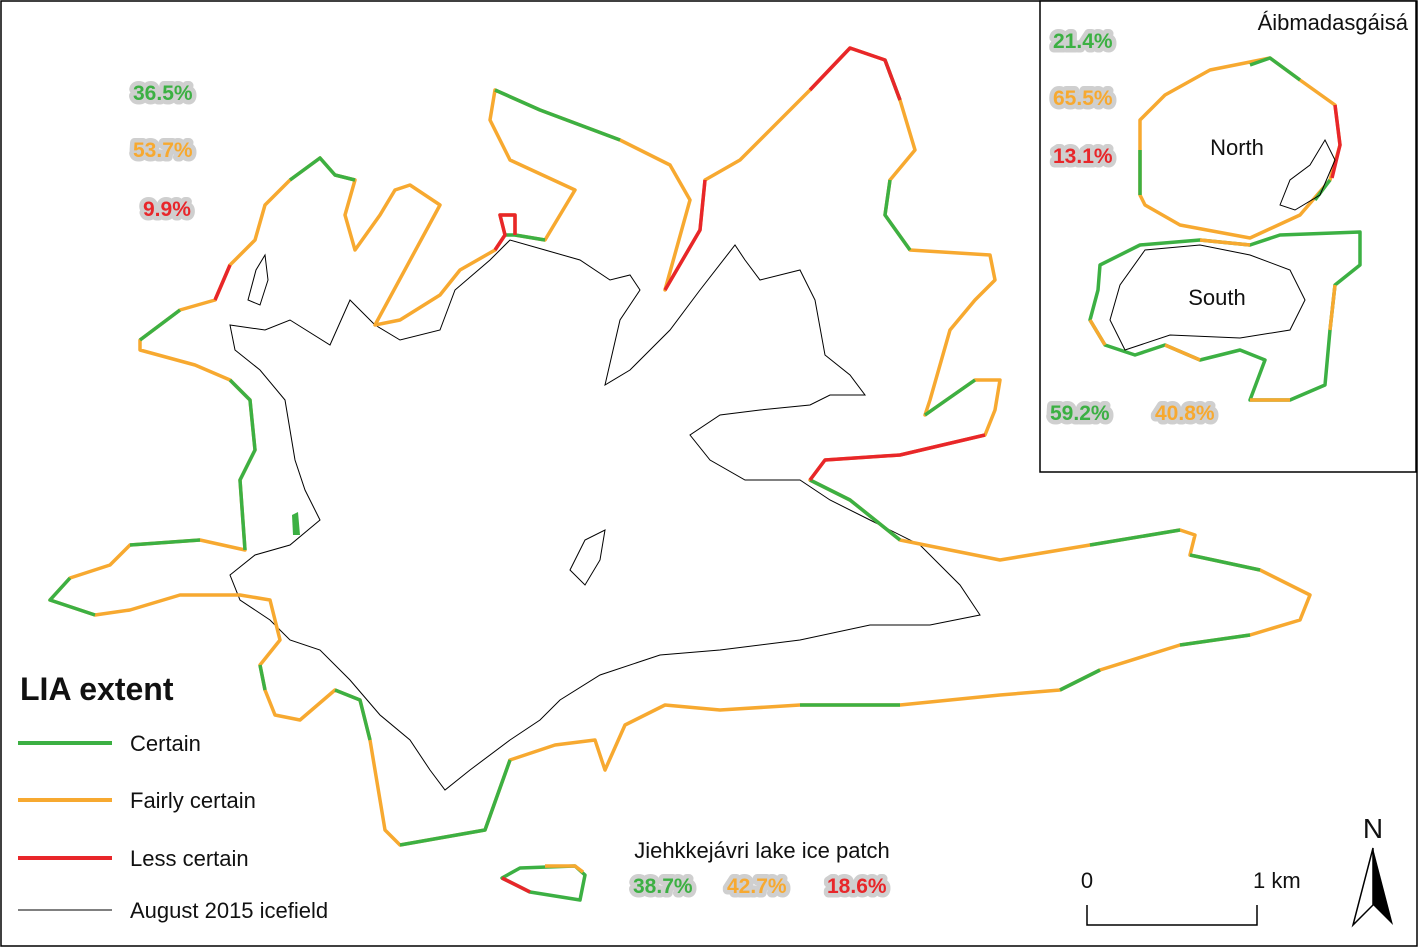 The width and height of the screenshot is (1418, 947). Describe the element at coordinates (1083, 98) in the screenshot. I see `north-percentage: 65.5%` at that location.